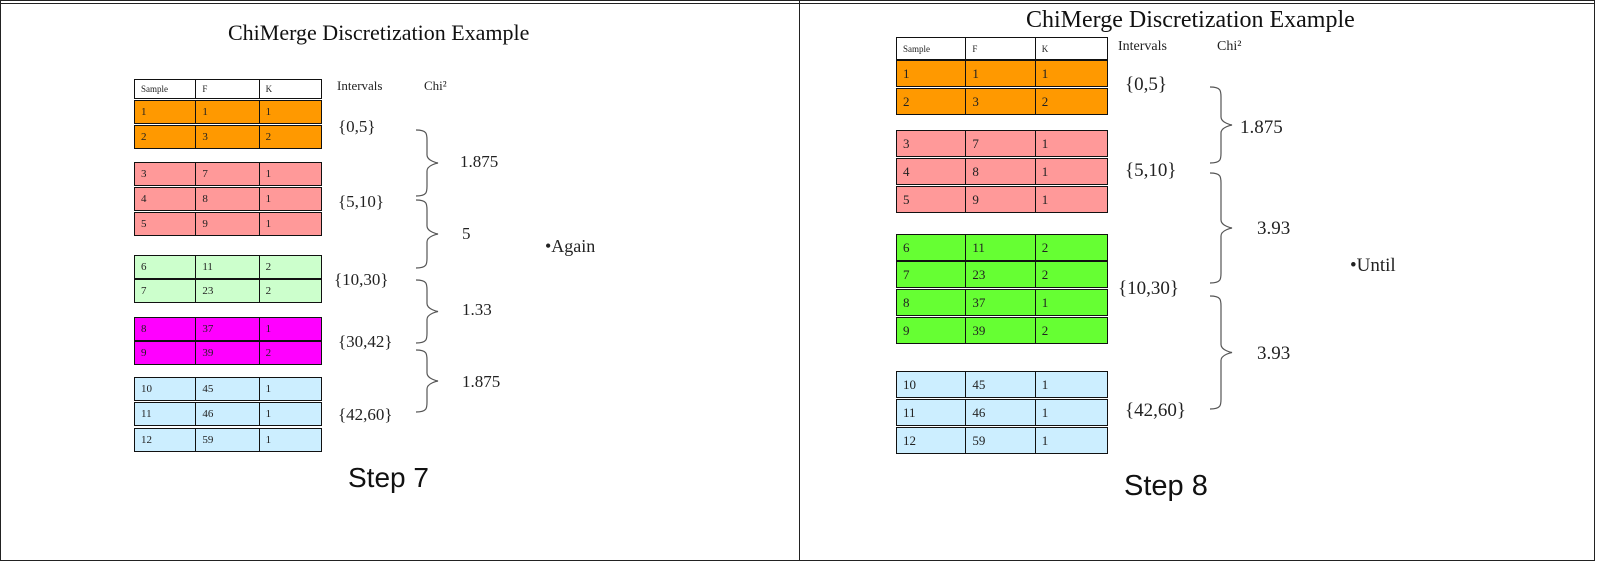  What do you see at coordinates (388, 477) in the screenshot?
I see `step-caption: Step 7` at bounding box center [388, 477].